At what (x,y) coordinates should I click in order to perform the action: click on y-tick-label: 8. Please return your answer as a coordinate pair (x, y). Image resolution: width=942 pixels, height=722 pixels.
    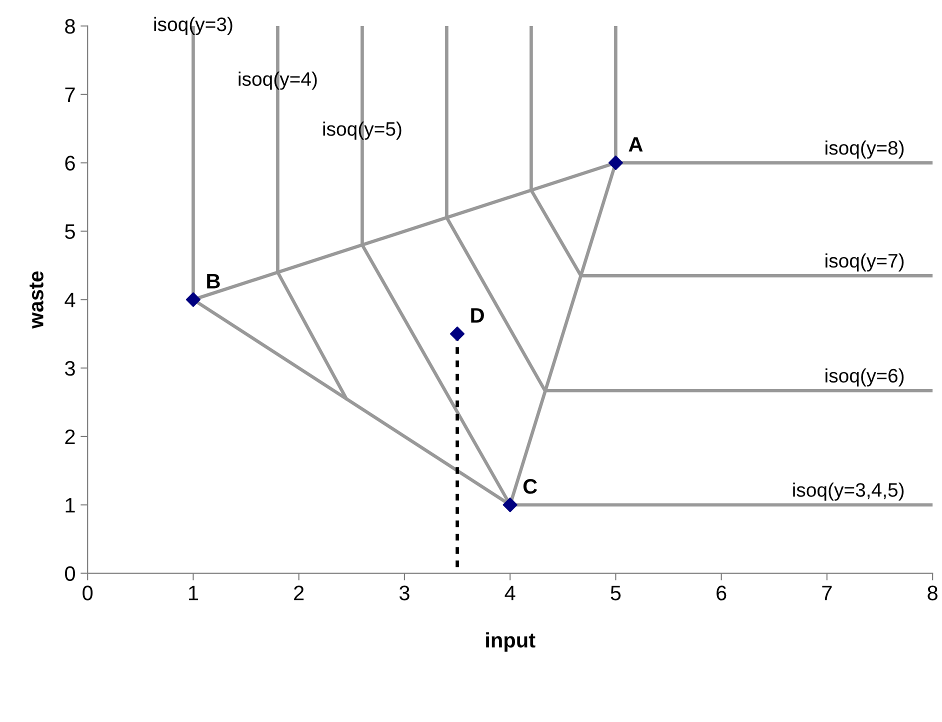
    Looking at the image, I should click on (70, 26).